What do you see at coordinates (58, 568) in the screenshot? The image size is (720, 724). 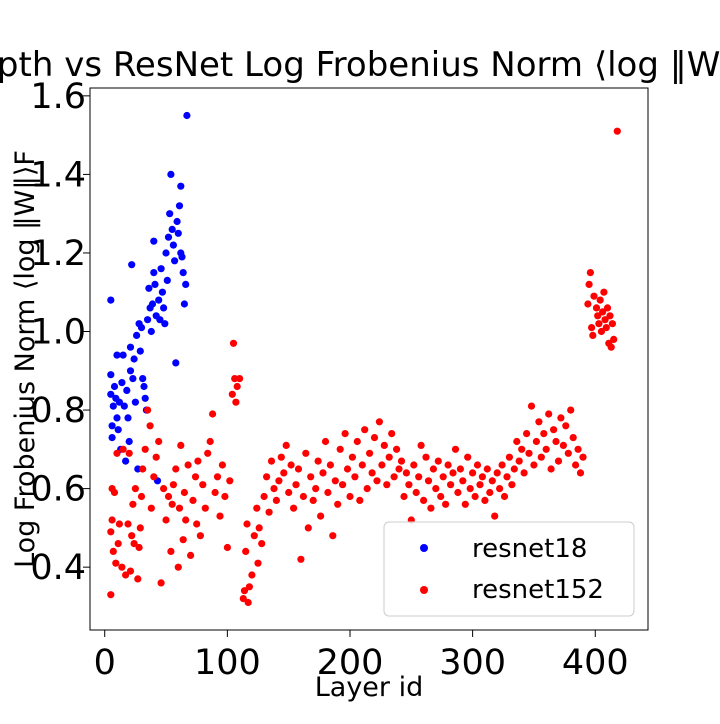 I see `y-tick-label: 0.4` at bounding box center [58, 568].